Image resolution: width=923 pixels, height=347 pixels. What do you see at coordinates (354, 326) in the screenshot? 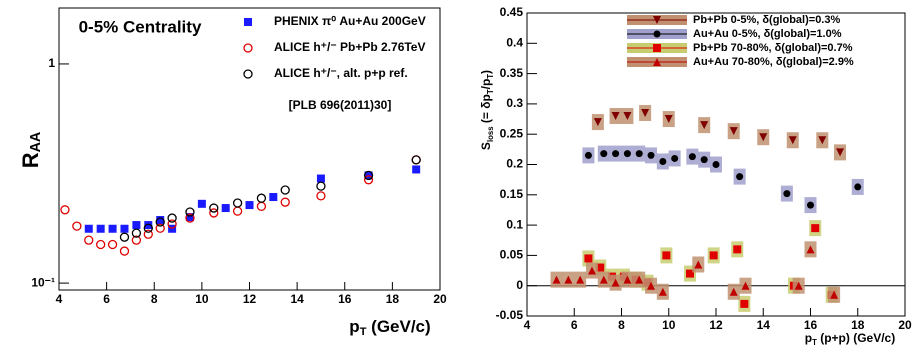
I see `label-part: p` at bounding box center [354, 326].